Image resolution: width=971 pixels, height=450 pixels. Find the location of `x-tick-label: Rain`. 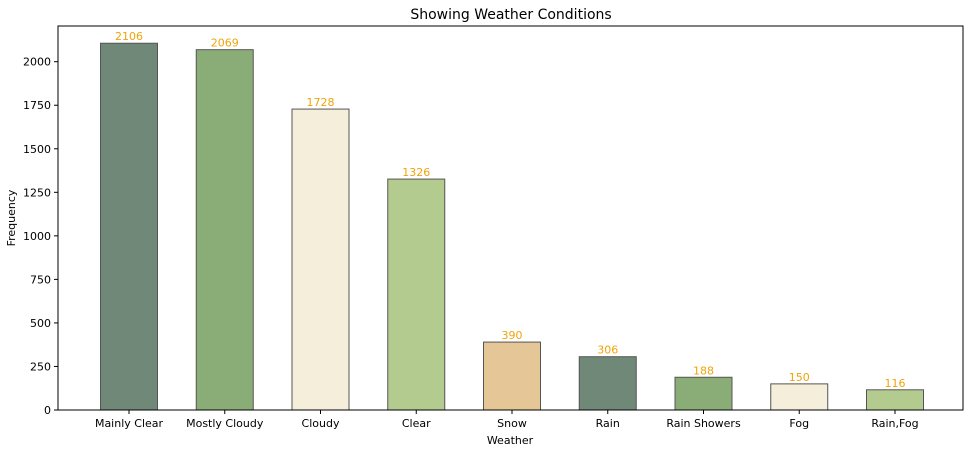

x-tick-label: Rain is located at coordinates (608, 423).